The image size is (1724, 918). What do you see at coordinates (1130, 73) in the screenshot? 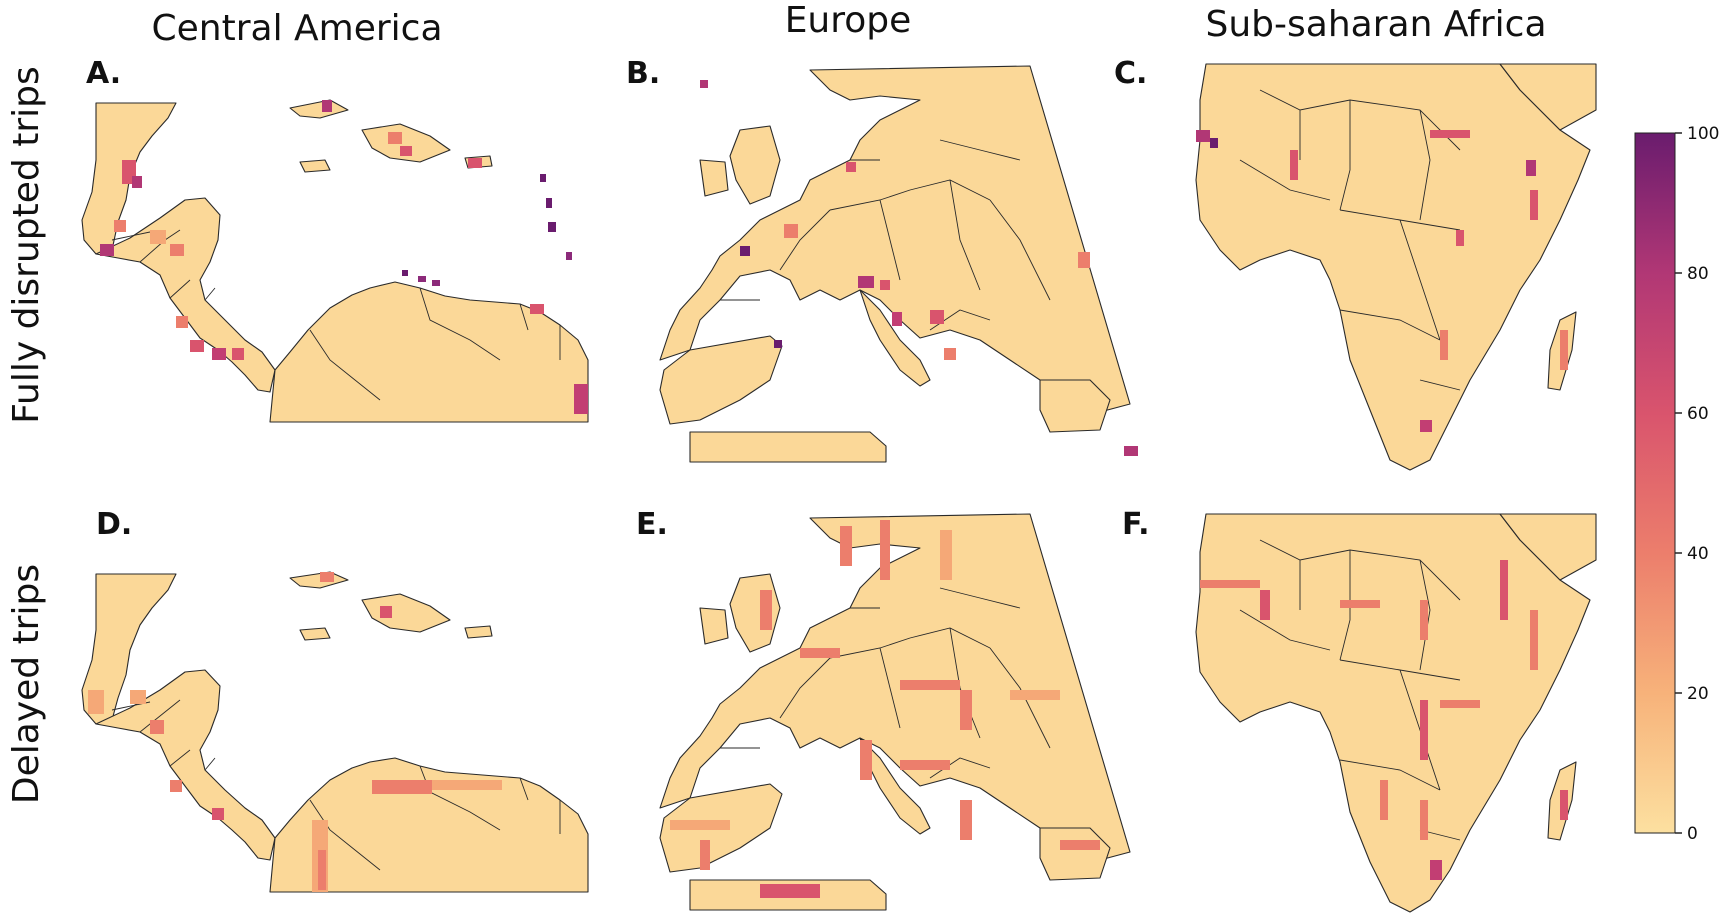
I see `panel-label-c: C.` at bounding box center [1130, 73].